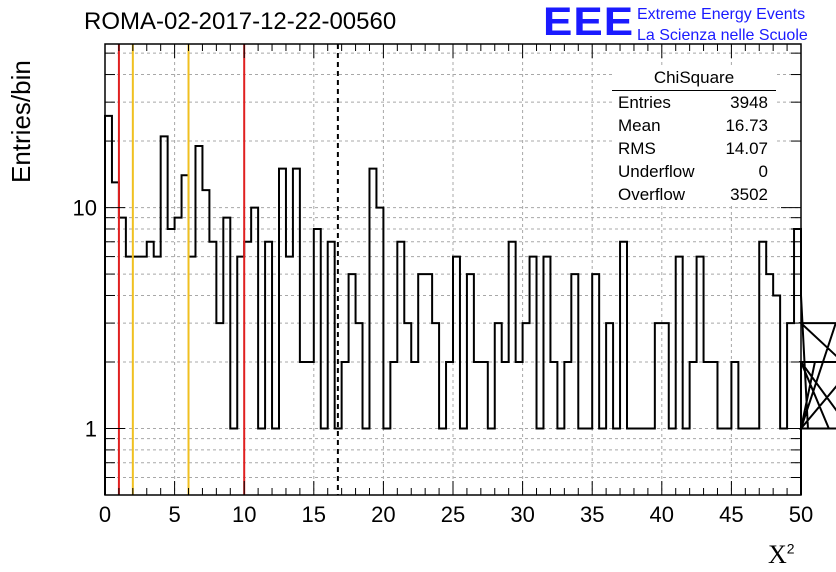  What do you see at coordinates (763, 171) in the screenshot?
I see `stats-value: 0` at bounding box center [763, 171].